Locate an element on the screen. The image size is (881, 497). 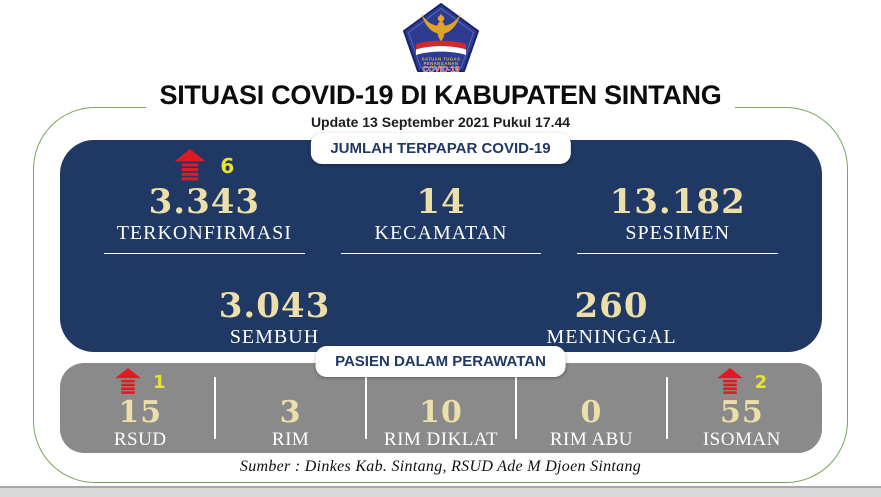
stat-value: 13.182 is located at coordinates (677, 202).